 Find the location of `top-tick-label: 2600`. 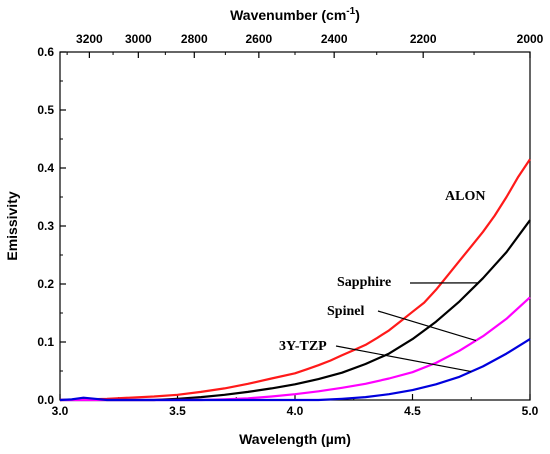

top-tick-label: 2600 is located at coordinates (258, 39).